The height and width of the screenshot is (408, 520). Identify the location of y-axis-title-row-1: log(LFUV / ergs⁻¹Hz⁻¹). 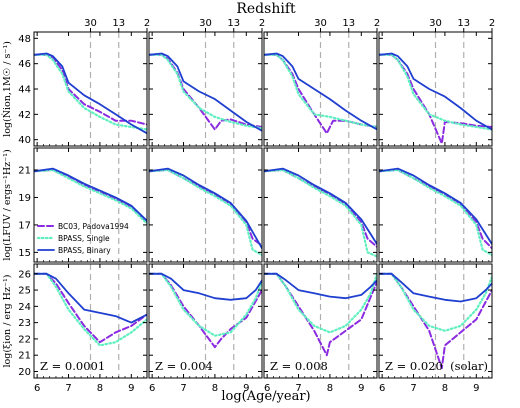
(7, 204).